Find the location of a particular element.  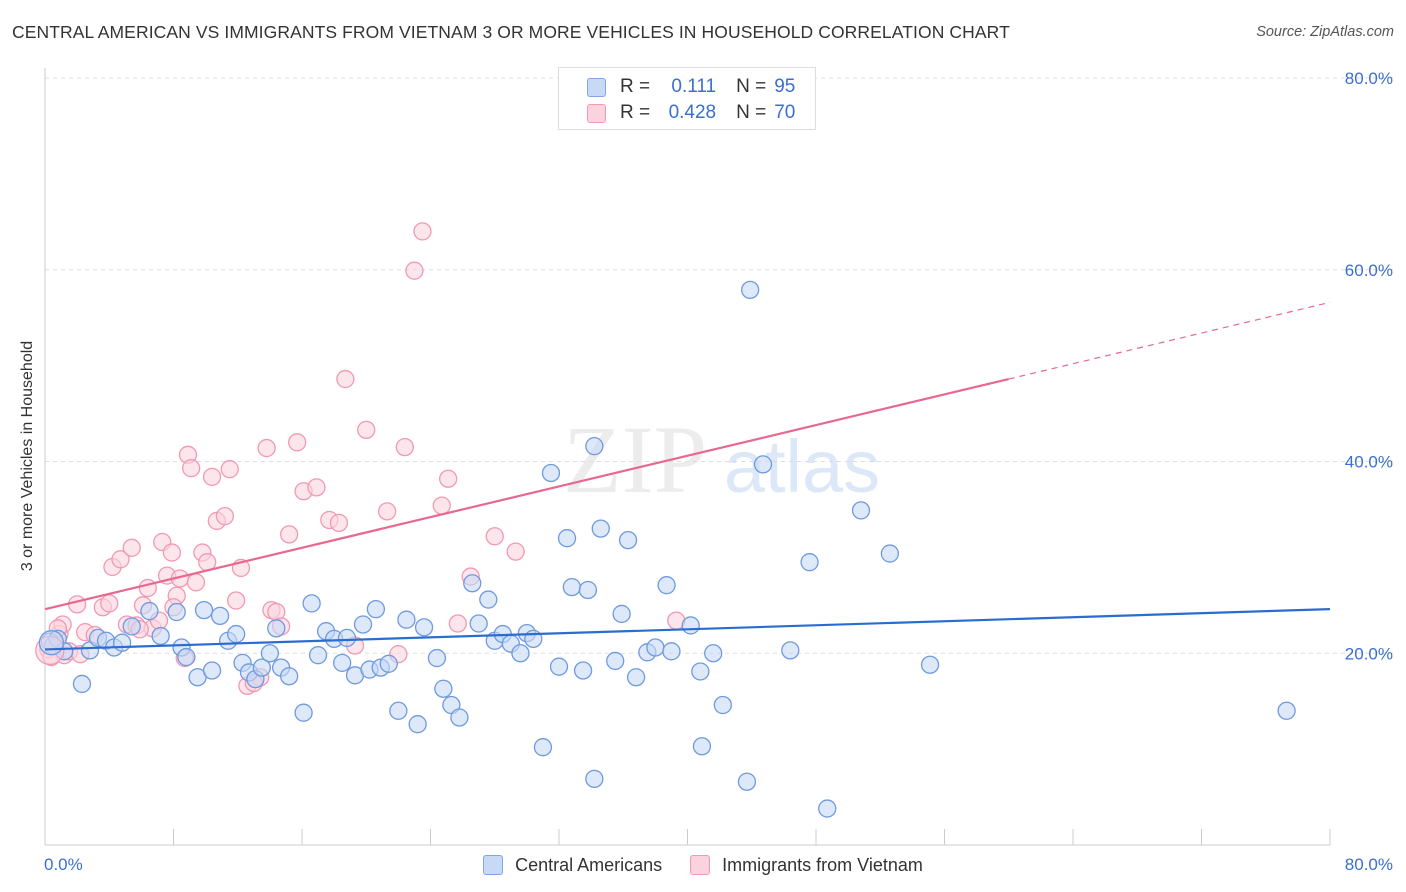

y-tick-label: 40.0% is located at coordinates (1369, 462).